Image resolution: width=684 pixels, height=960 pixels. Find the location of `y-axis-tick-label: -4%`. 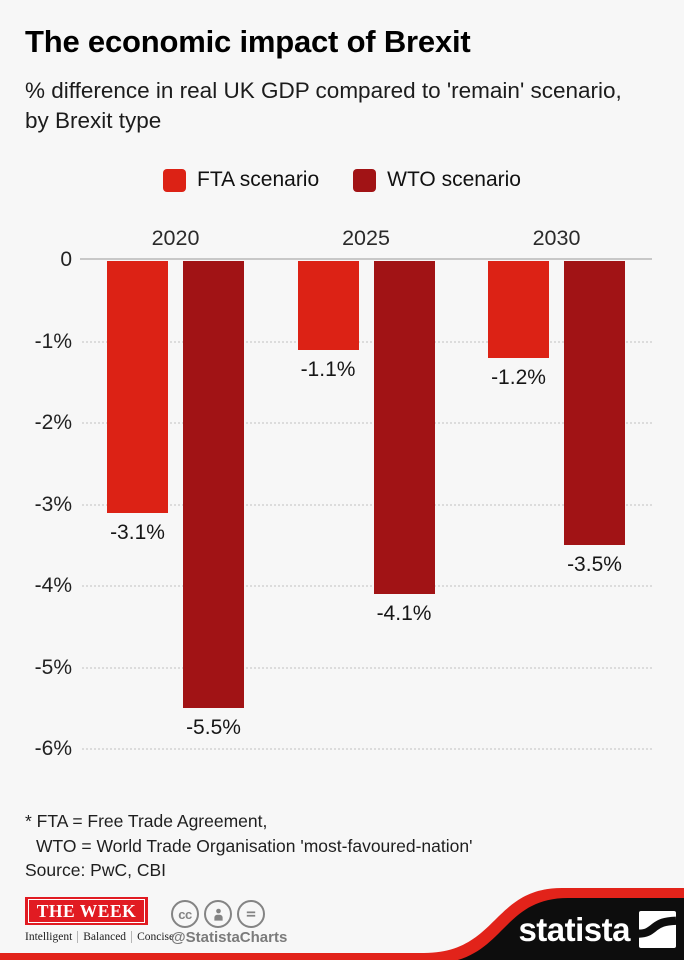

y-axis-tick-label: -4% is located at coordinates (53, 585).